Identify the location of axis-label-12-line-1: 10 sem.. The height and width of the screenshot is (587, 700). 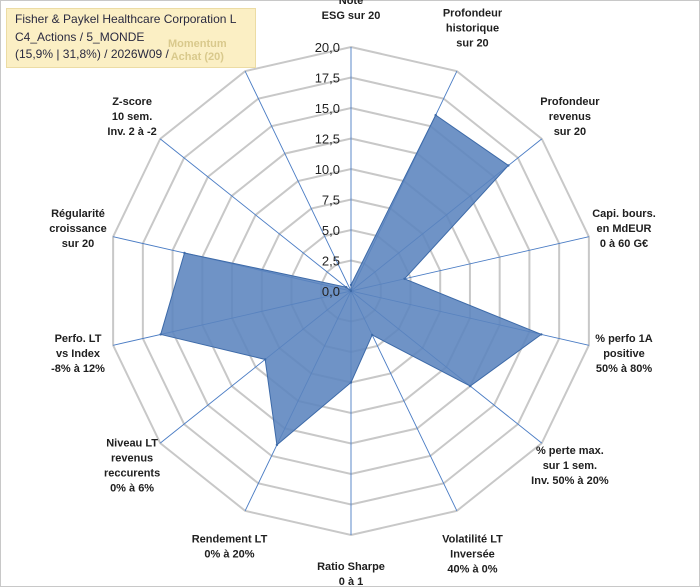
(132, 117).